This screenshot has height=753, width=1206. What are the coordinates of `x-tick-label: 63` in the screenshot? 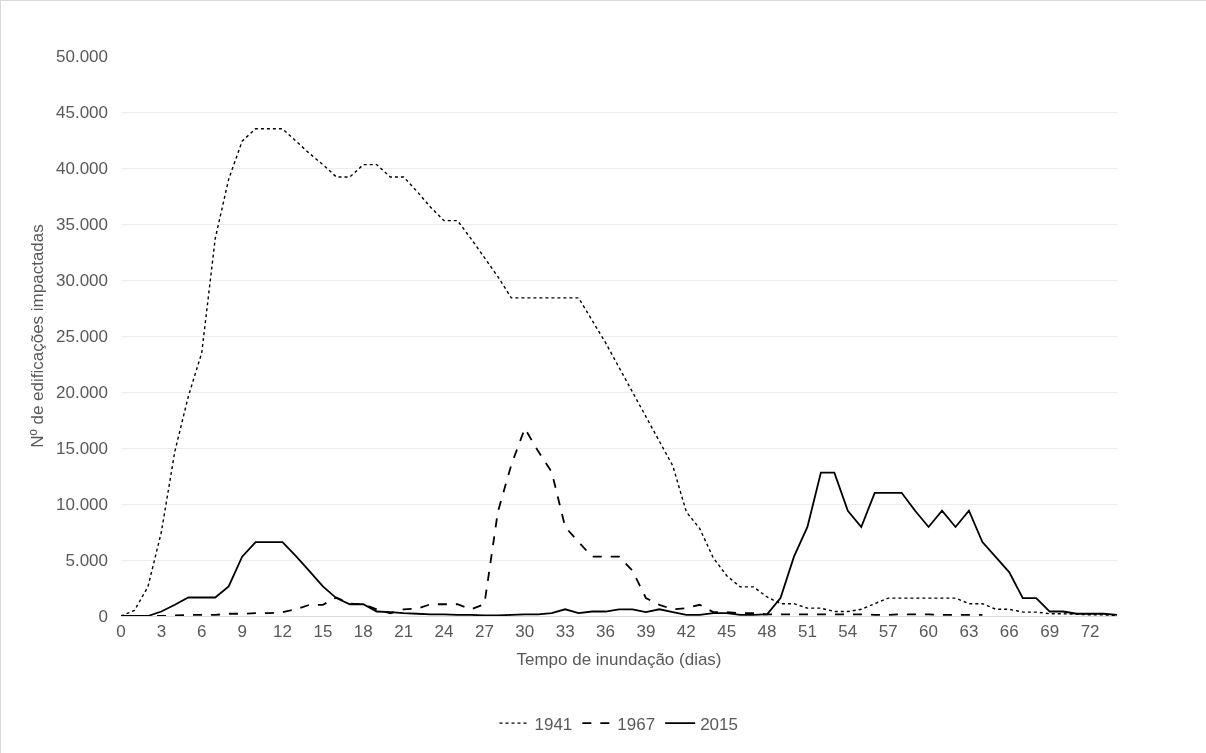 It's located at (969, 632).